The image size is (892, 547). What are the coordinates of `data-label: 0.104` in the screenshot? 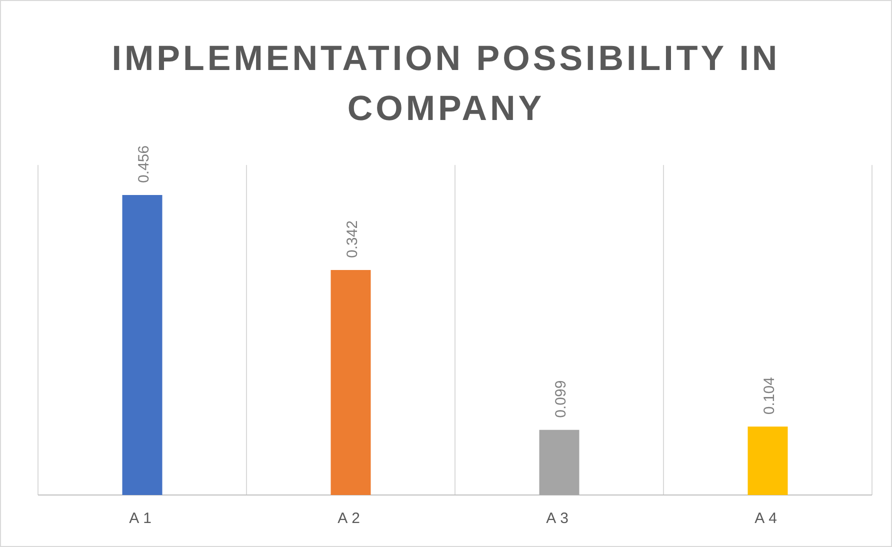 It's located at (769, 396).